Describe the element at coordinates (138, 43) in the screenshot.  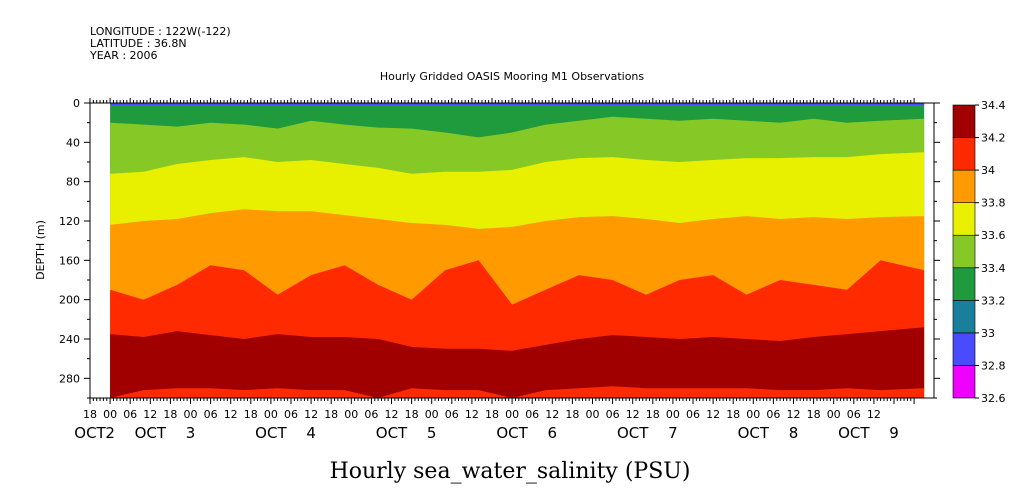
I see `latitude-label: LATITUDE : 36.8N` at that location.